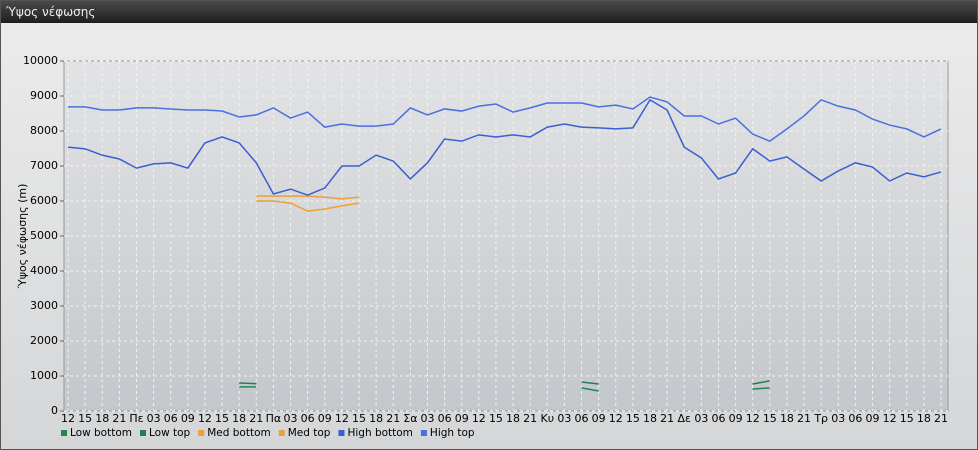 The height and width of the screenshot is (450, 978). What do you see at coordinates (309, 433) in the screenshot?
I see `legend-label: Med top` at bounding box center [309, 433].